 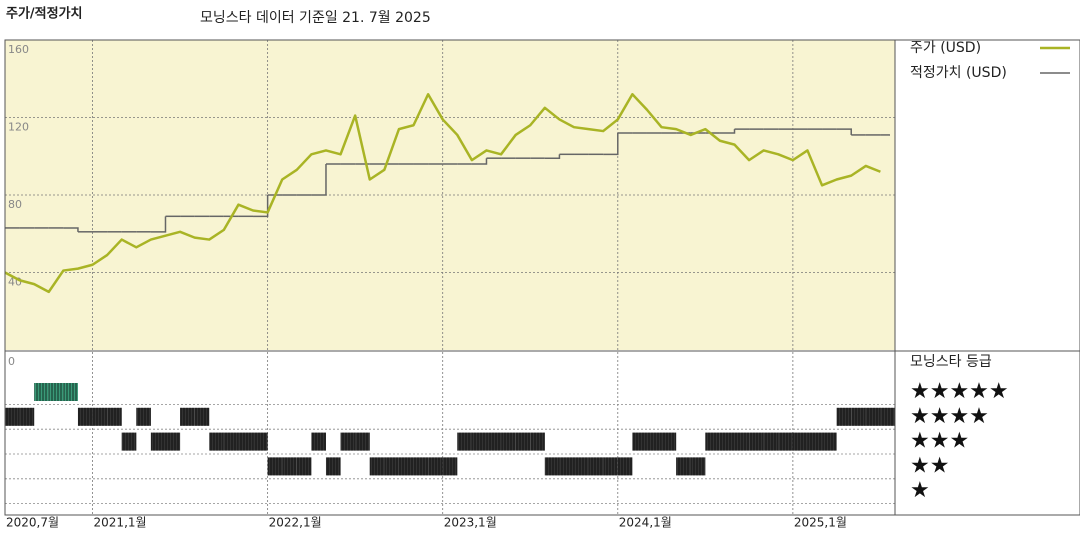 I want to click on x-tick-label: 2020,7월, so click(x=32, y=523).